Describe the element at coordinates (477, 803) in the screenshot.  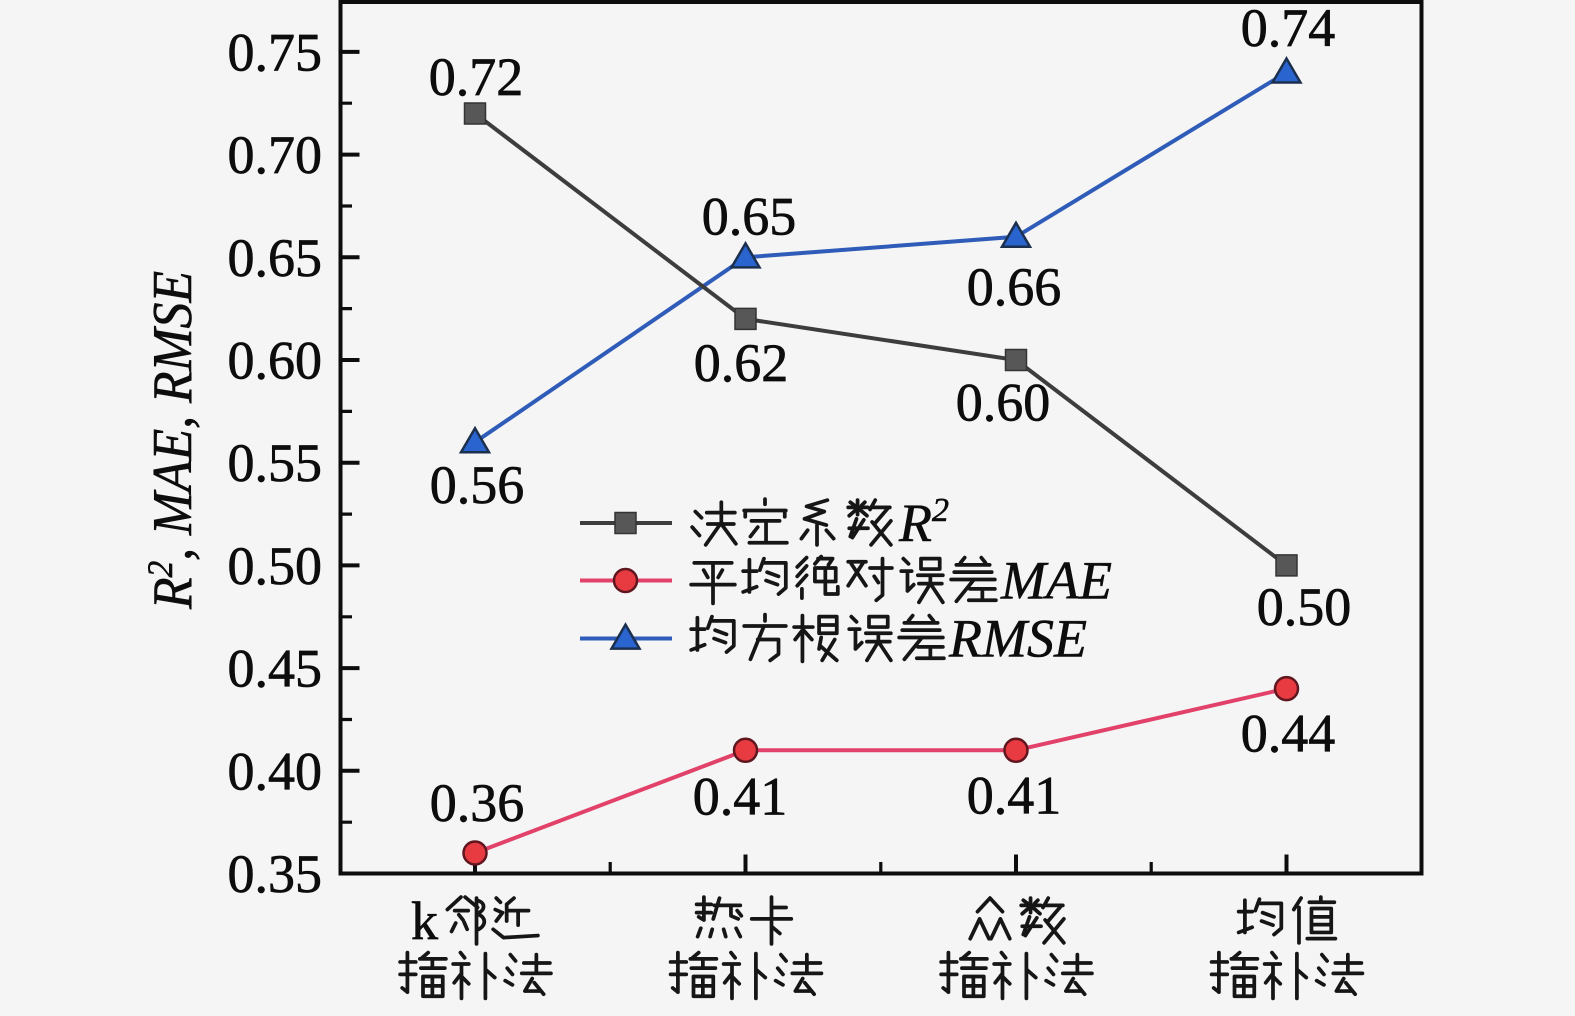
I see `svg-text: 0.36` at that location.